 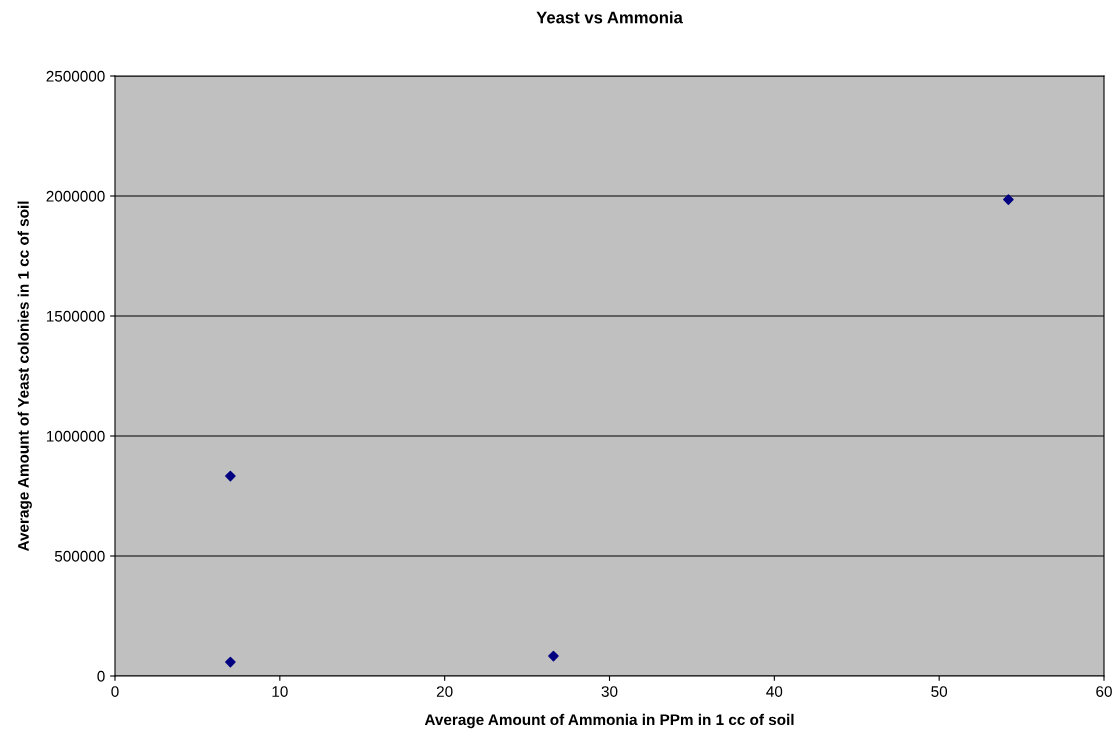 What do you see at coordinates (75, 76) in the screenshot?
I see `y-tick-label: 2500000` at bounding box center [75, 76].